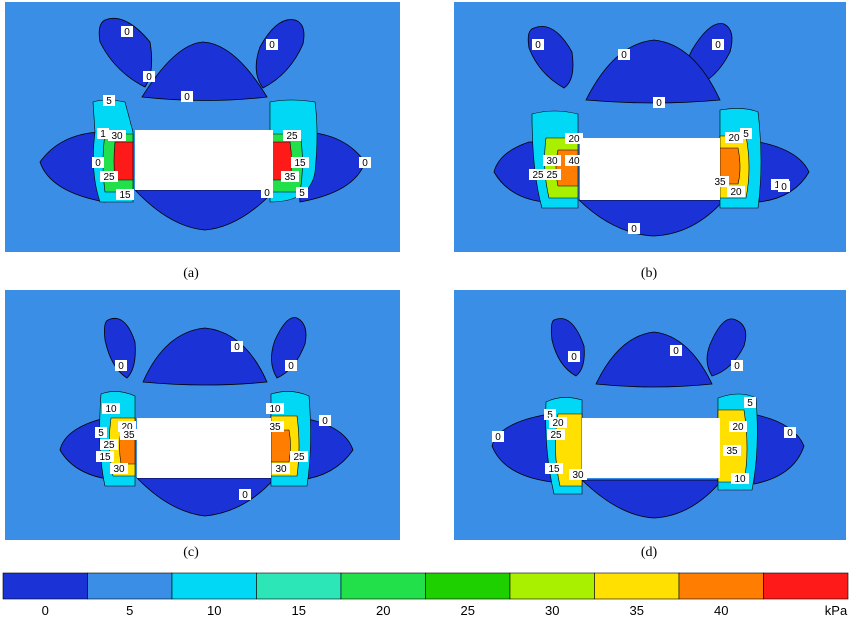 Image resolution: width=851 pixels, height=621 pixels. I want to click on colorbar-tick-label: 30, so click(552, 610).